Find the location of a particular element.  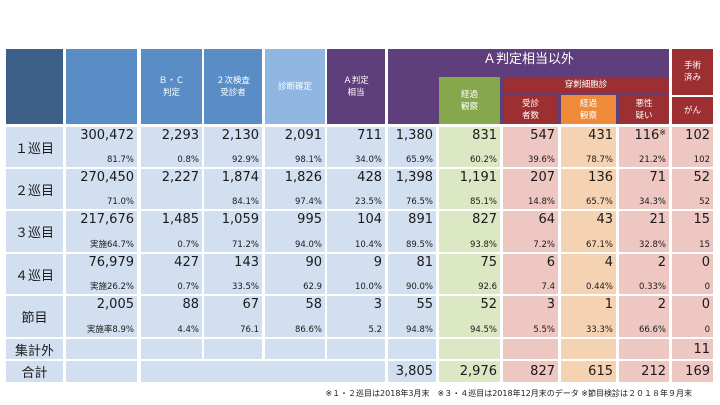

cell-diagnosis-value: 90 is located at coordinates (295, 264).